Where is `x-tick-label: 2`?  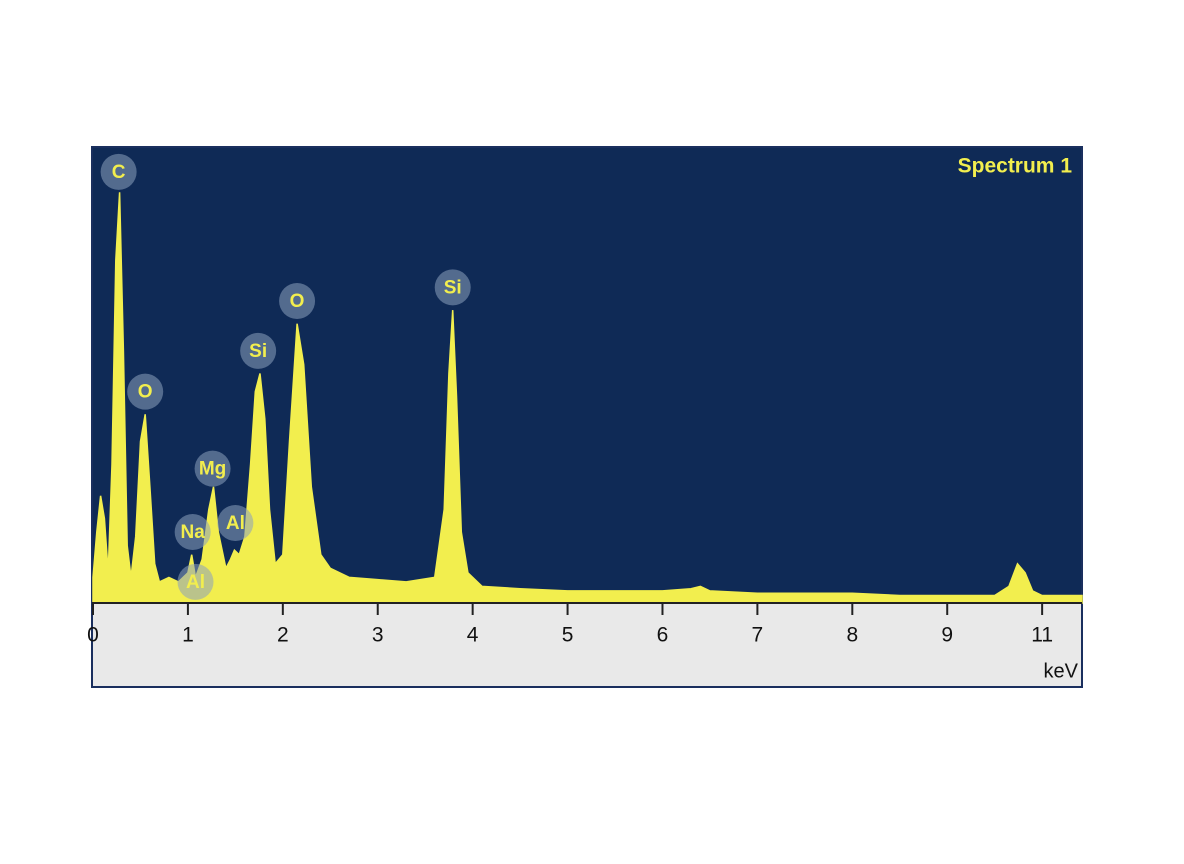
x-tick-label: 2 is located at coordinates (283, 635).